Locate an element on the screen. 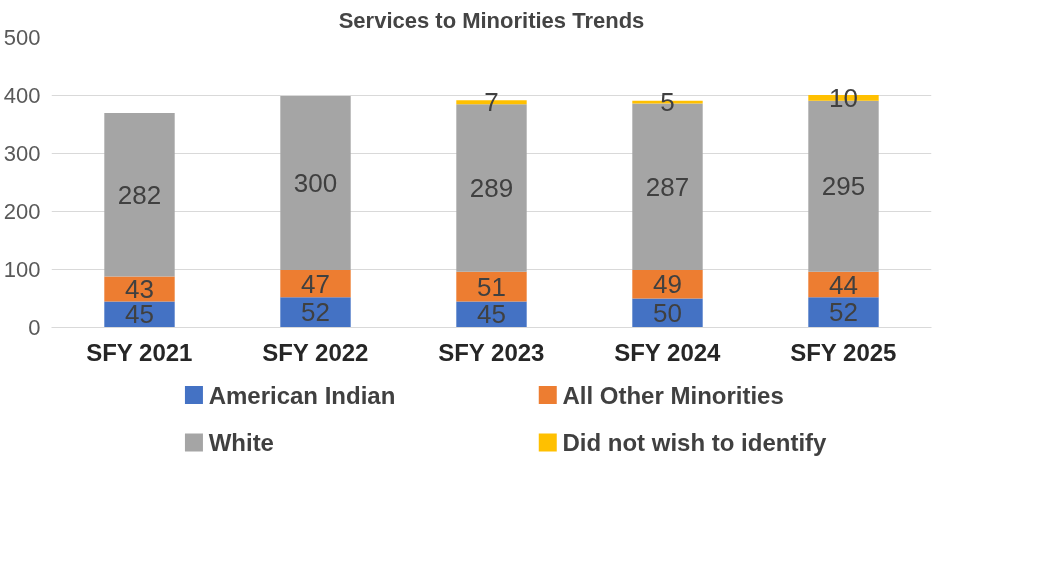 This screenshot has width=1050, height=579. data-label: 44 is located at coordinates (843, 284).